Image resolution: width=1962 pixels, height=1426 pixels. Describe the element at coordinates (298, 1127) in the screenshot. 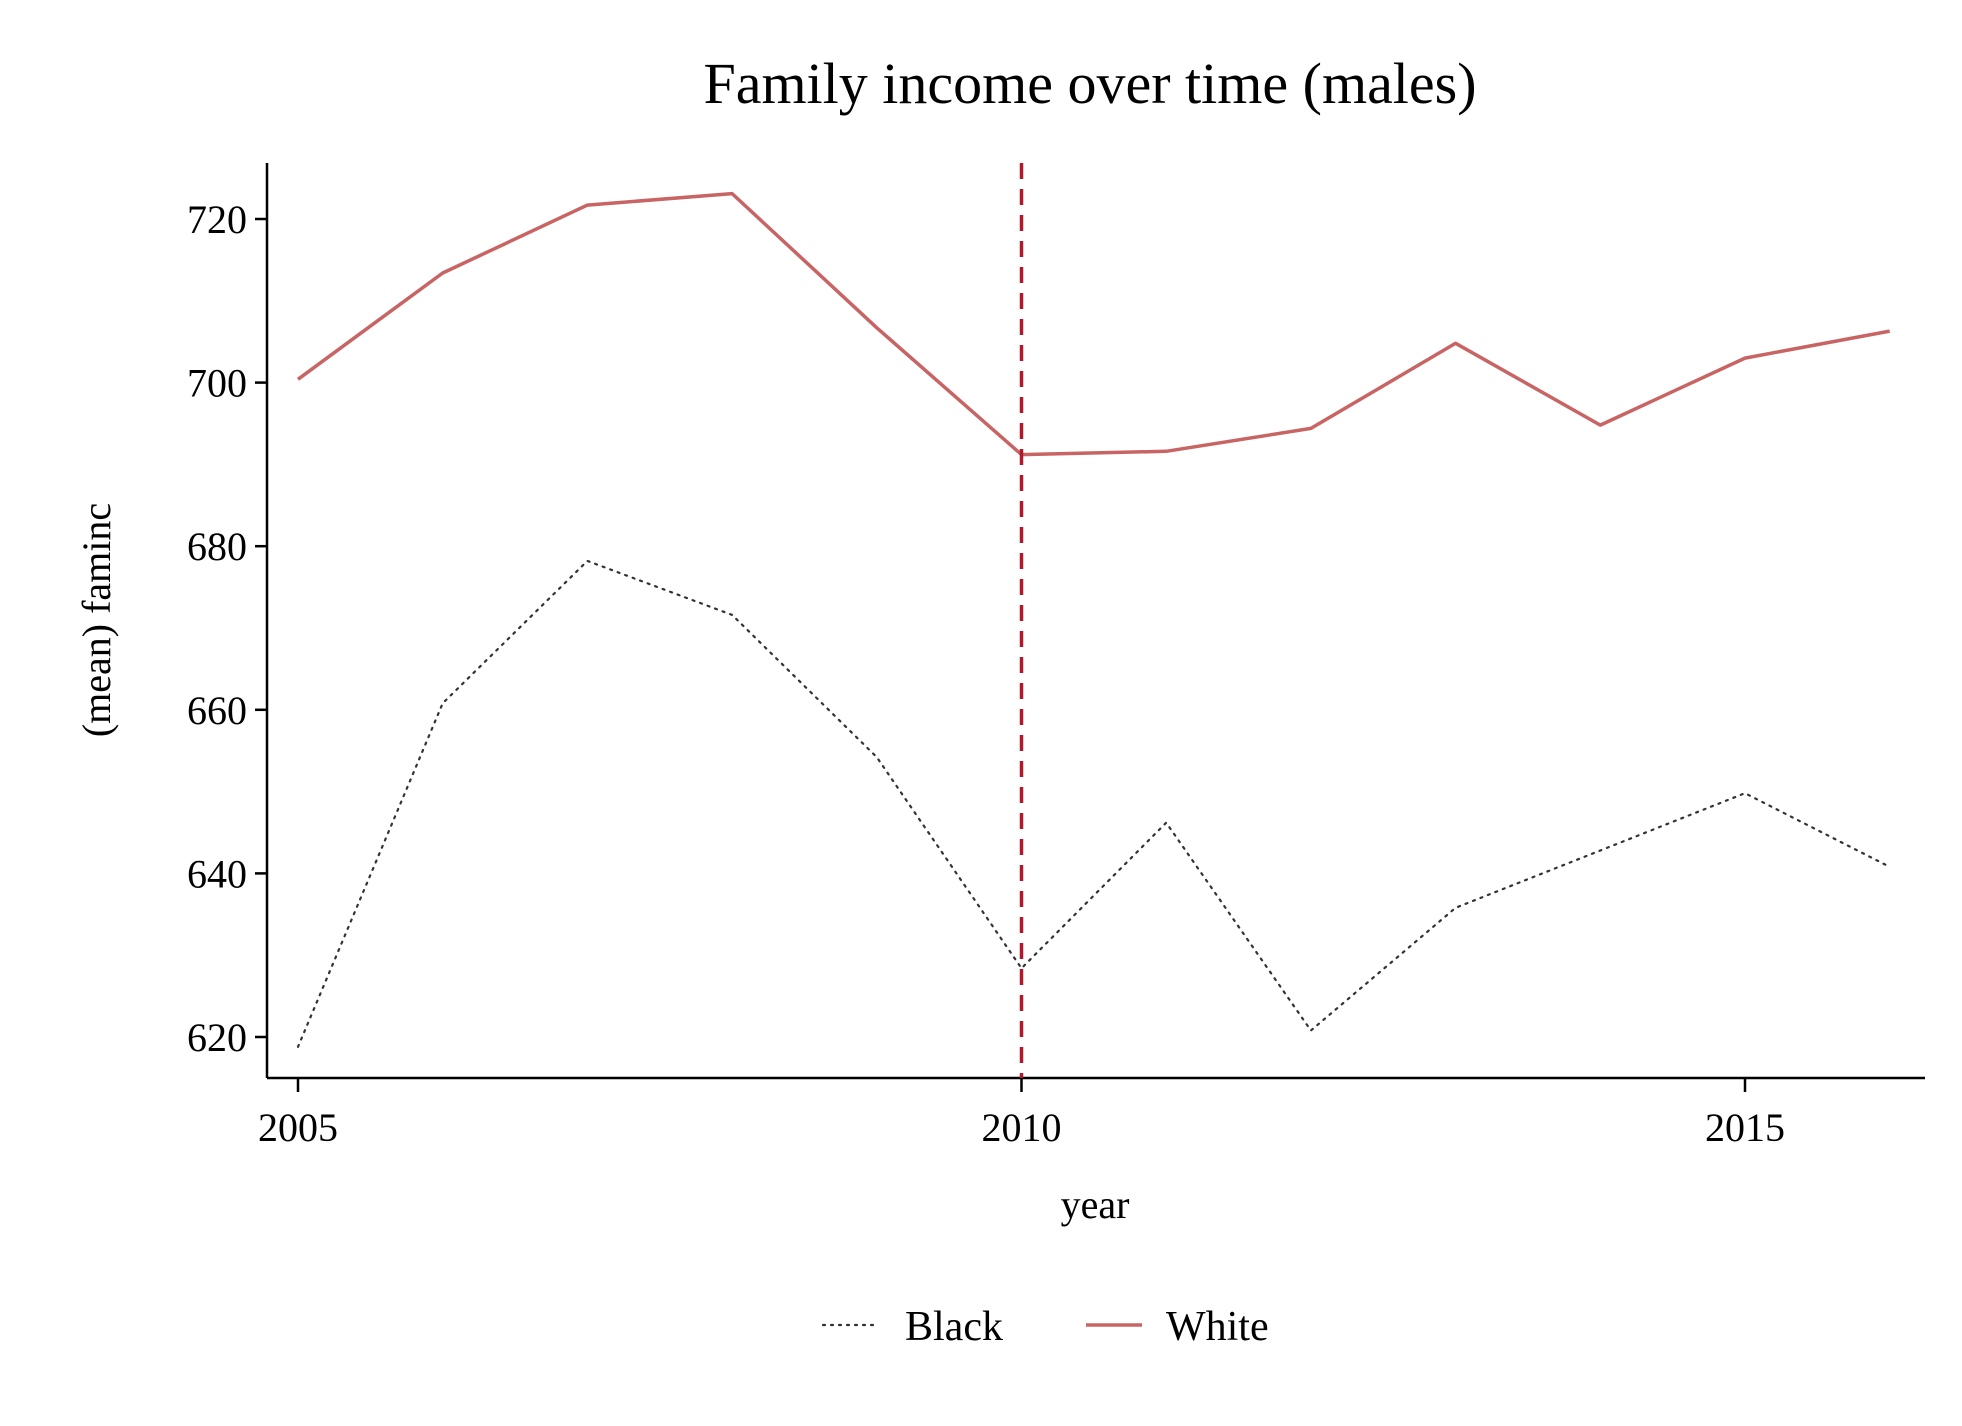

I see `x-tick-label: 2005` at that location.